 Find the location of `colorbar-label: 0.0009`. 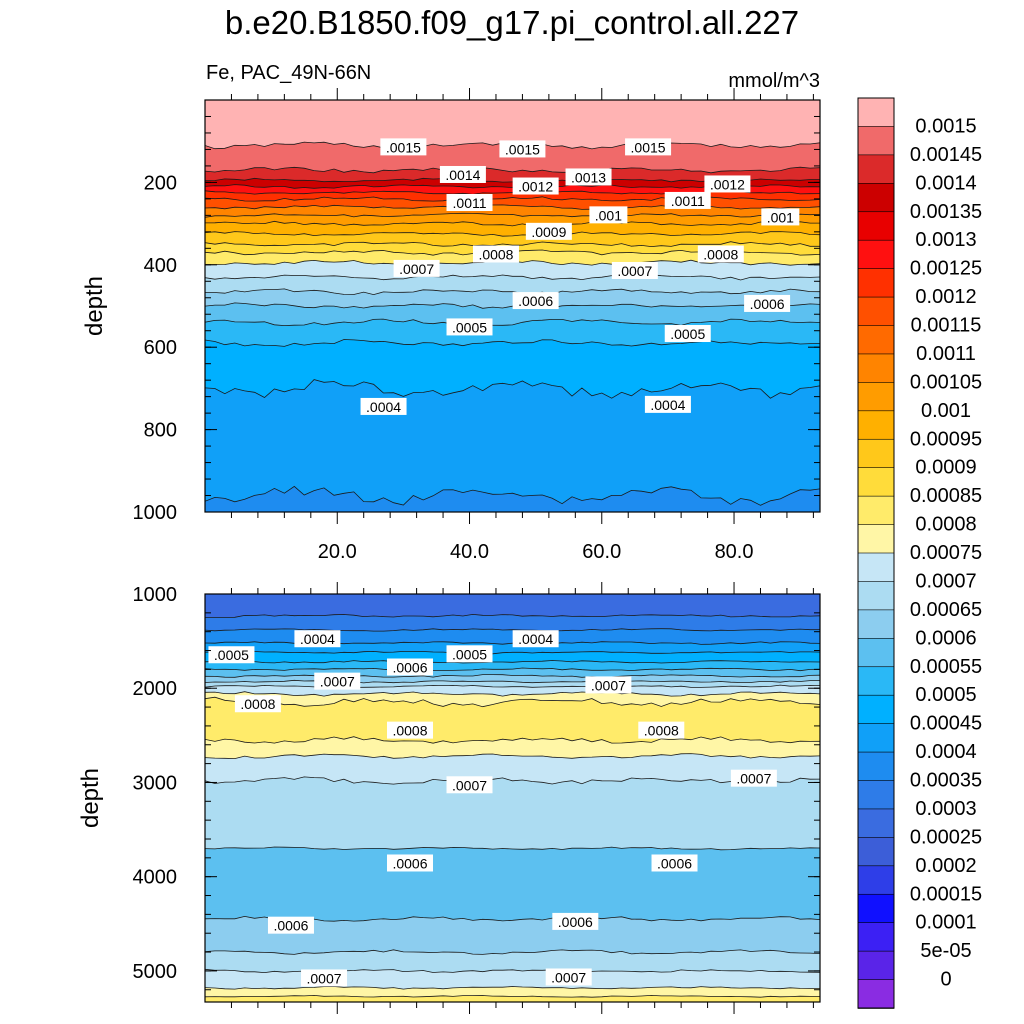

colorbar-label: 0.0009 is located at coordinates (945, 468).